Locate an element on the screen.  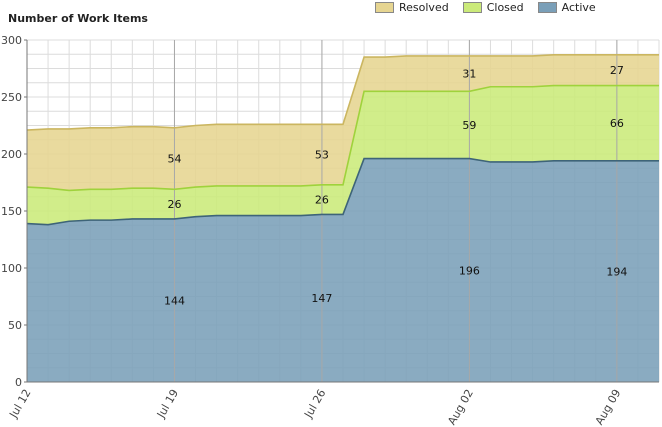
data-label-resolved: 54 is located at coordinates (174, 159).